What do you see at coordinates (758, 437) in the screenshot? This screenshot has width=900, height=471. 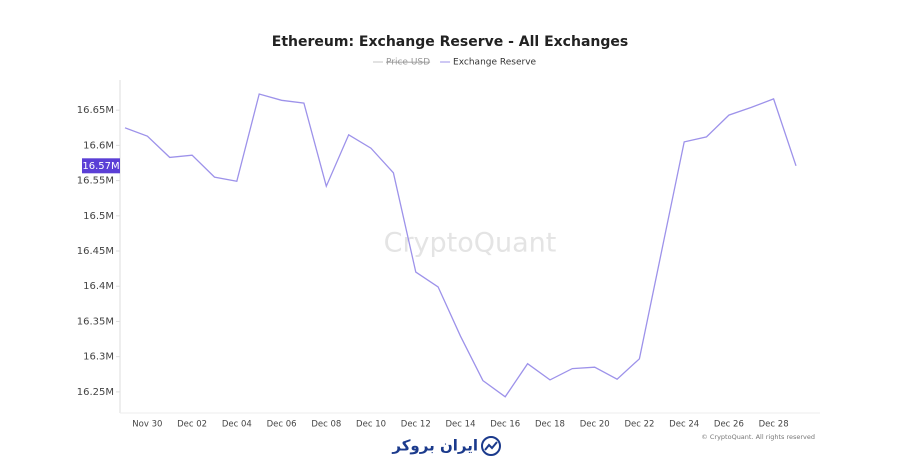 I see `copyright: © CryptoQuant. All rights reserved` at bounding box center [758, 437].